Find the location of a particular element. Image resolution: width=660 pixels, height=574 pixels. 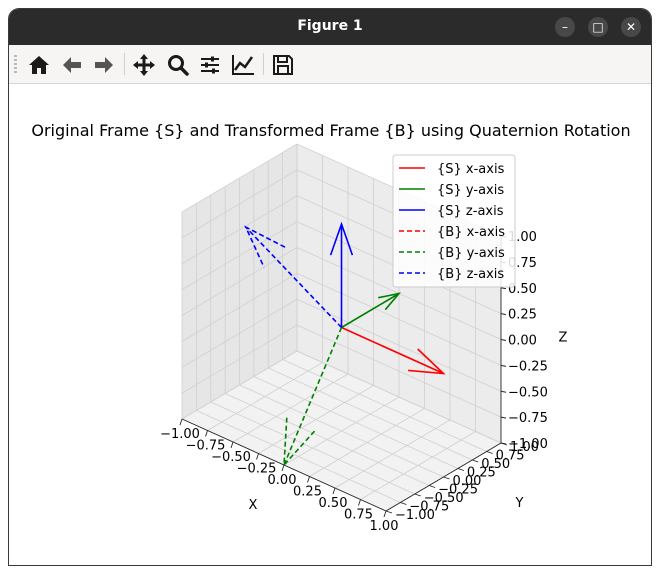

back-button is located at coordinates (72, 65).